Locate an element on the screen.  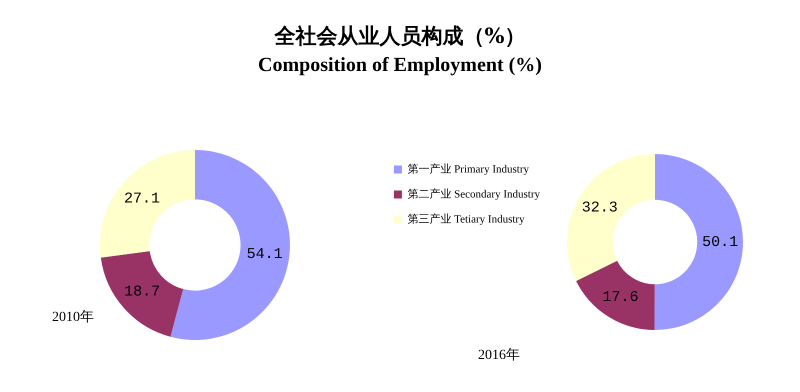
data-label: 27.1 is located at coordinates (142, 199).